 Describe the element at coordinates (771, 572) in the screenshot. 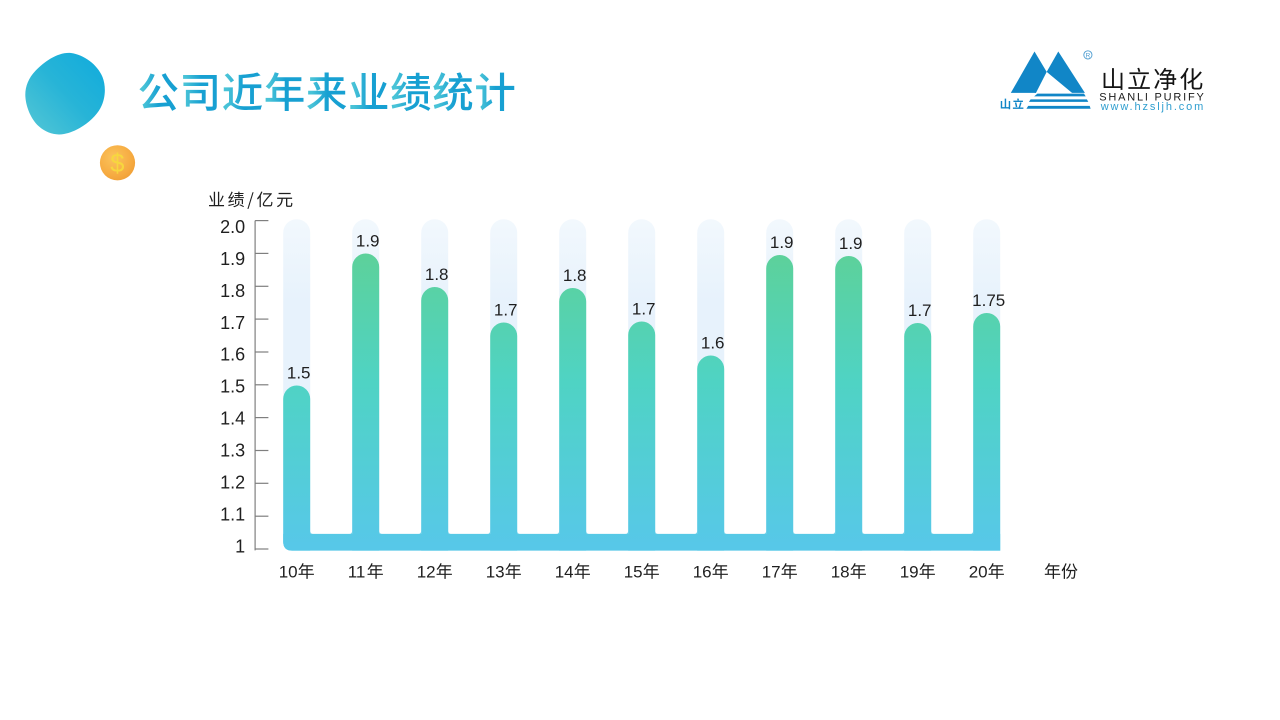

I see `svg-text: 17` at that location.